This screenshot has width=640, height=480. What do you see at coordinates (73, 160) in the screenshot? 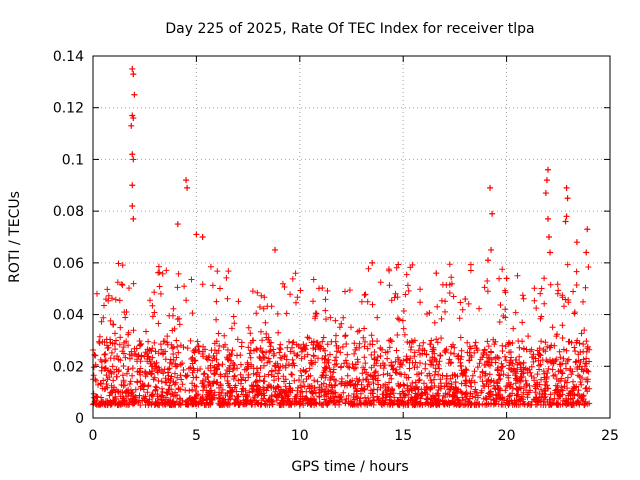
I see `y-tick-label: 0.1` at bounding box center [73, 160].